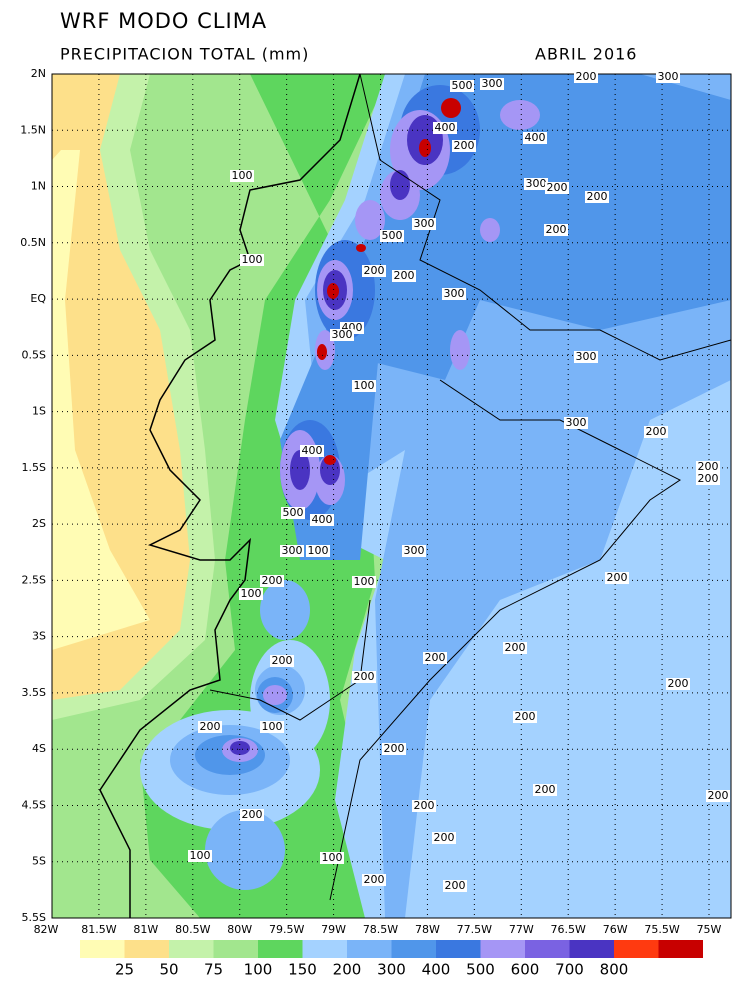 The image size is (749, 989). Describe the element at coordinates (39, 636) in the screenshot. I see `y-tick-label: 3S` at that location.